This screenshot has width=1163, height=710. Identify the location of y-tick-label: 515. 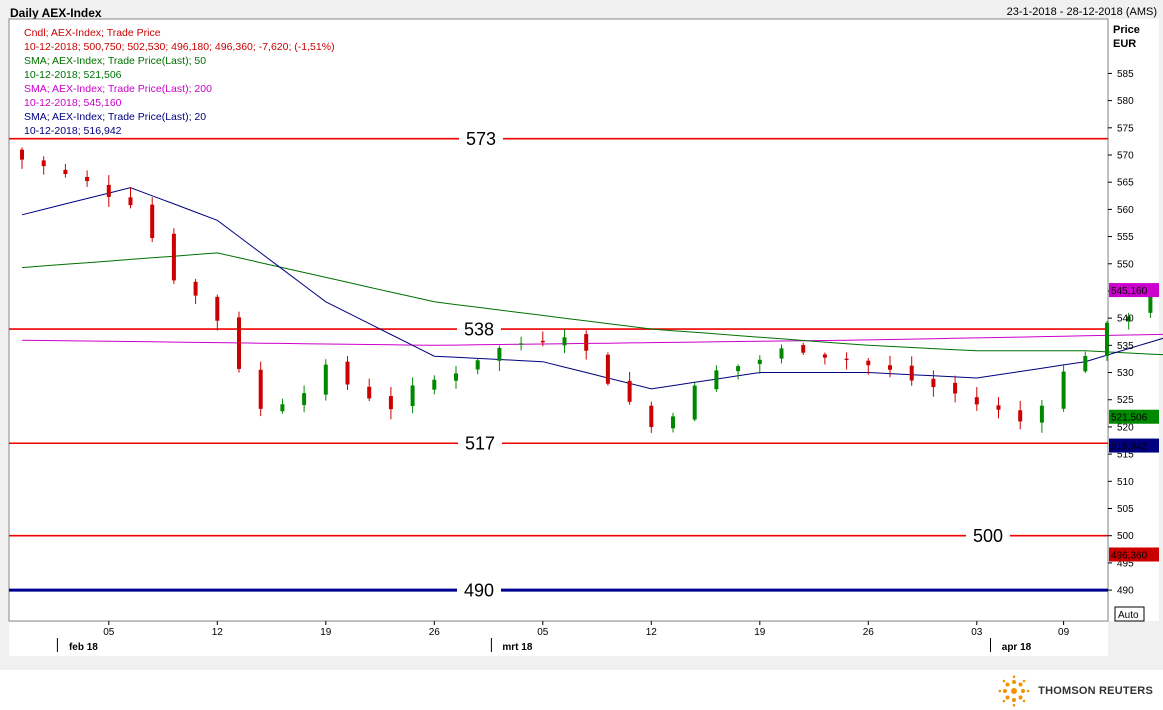
(1125, 455).